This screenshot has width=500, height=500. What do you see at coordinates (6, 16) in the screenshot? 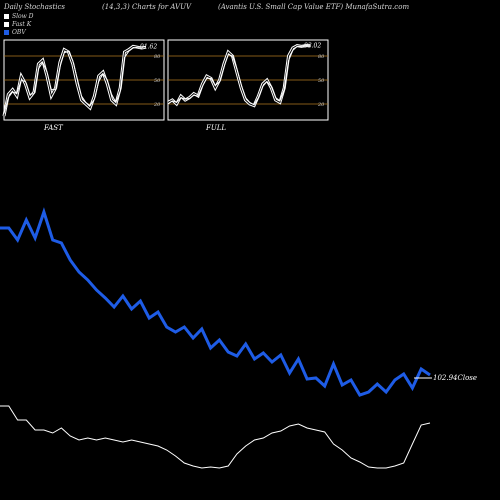
I see `legend-swatch-slow-d` at bounding box center [6, 16].